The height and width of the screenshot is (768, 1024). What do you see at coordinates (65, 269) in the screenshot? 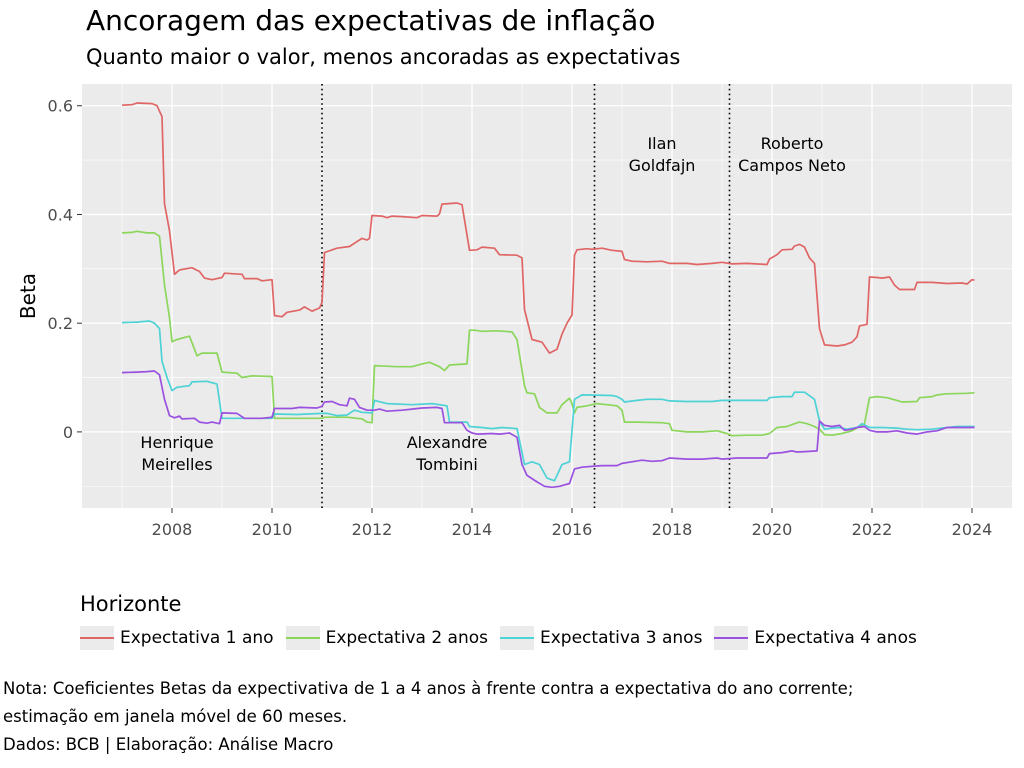
I see `y-axis: 0 0.2 0.4 0.6` at bounding box center [65, 269].